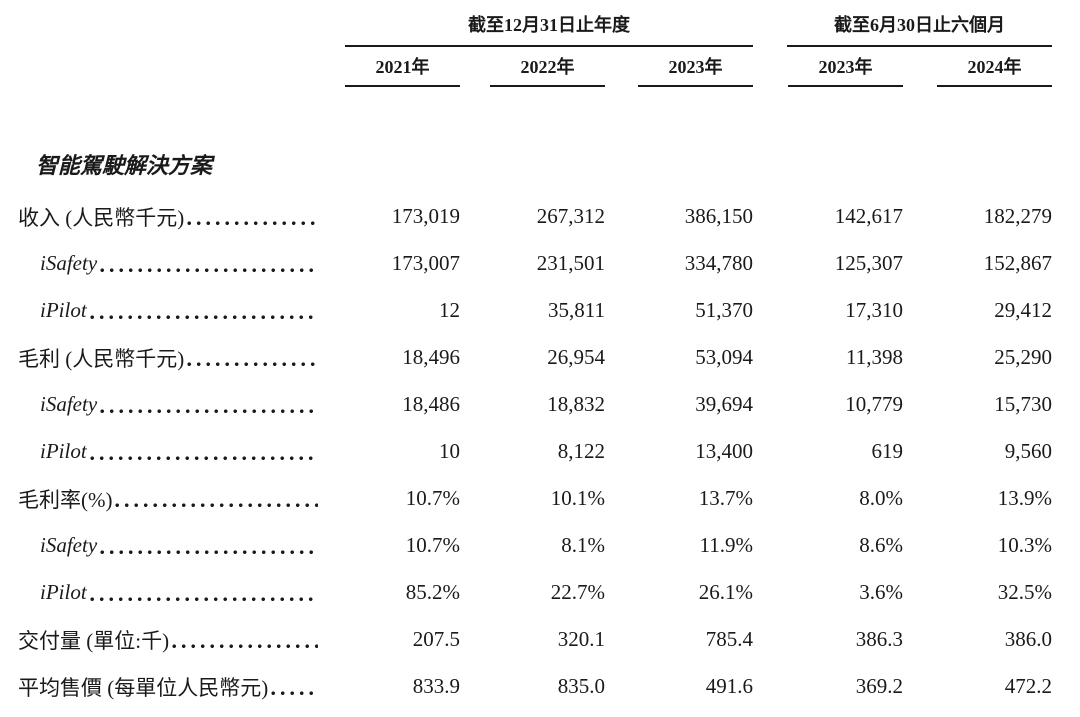 This screenshot has width=1080, height=717. I want to click on row-value: 10.3%, so click(1024, 545).